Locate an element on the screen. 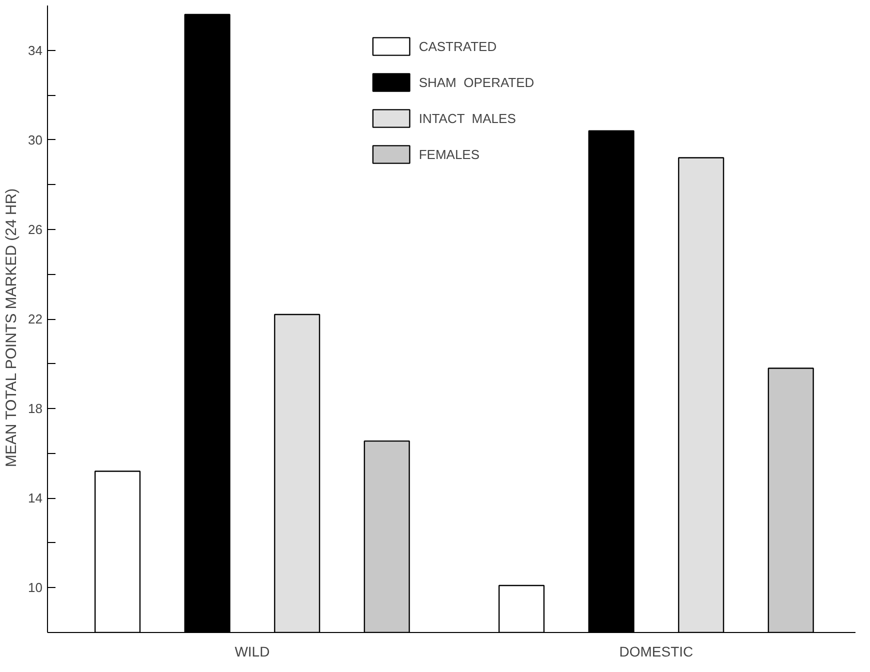 This screenshot has width=870, height=672. x-tick-label: DOMESTIC is located at coordinates (656, 652).